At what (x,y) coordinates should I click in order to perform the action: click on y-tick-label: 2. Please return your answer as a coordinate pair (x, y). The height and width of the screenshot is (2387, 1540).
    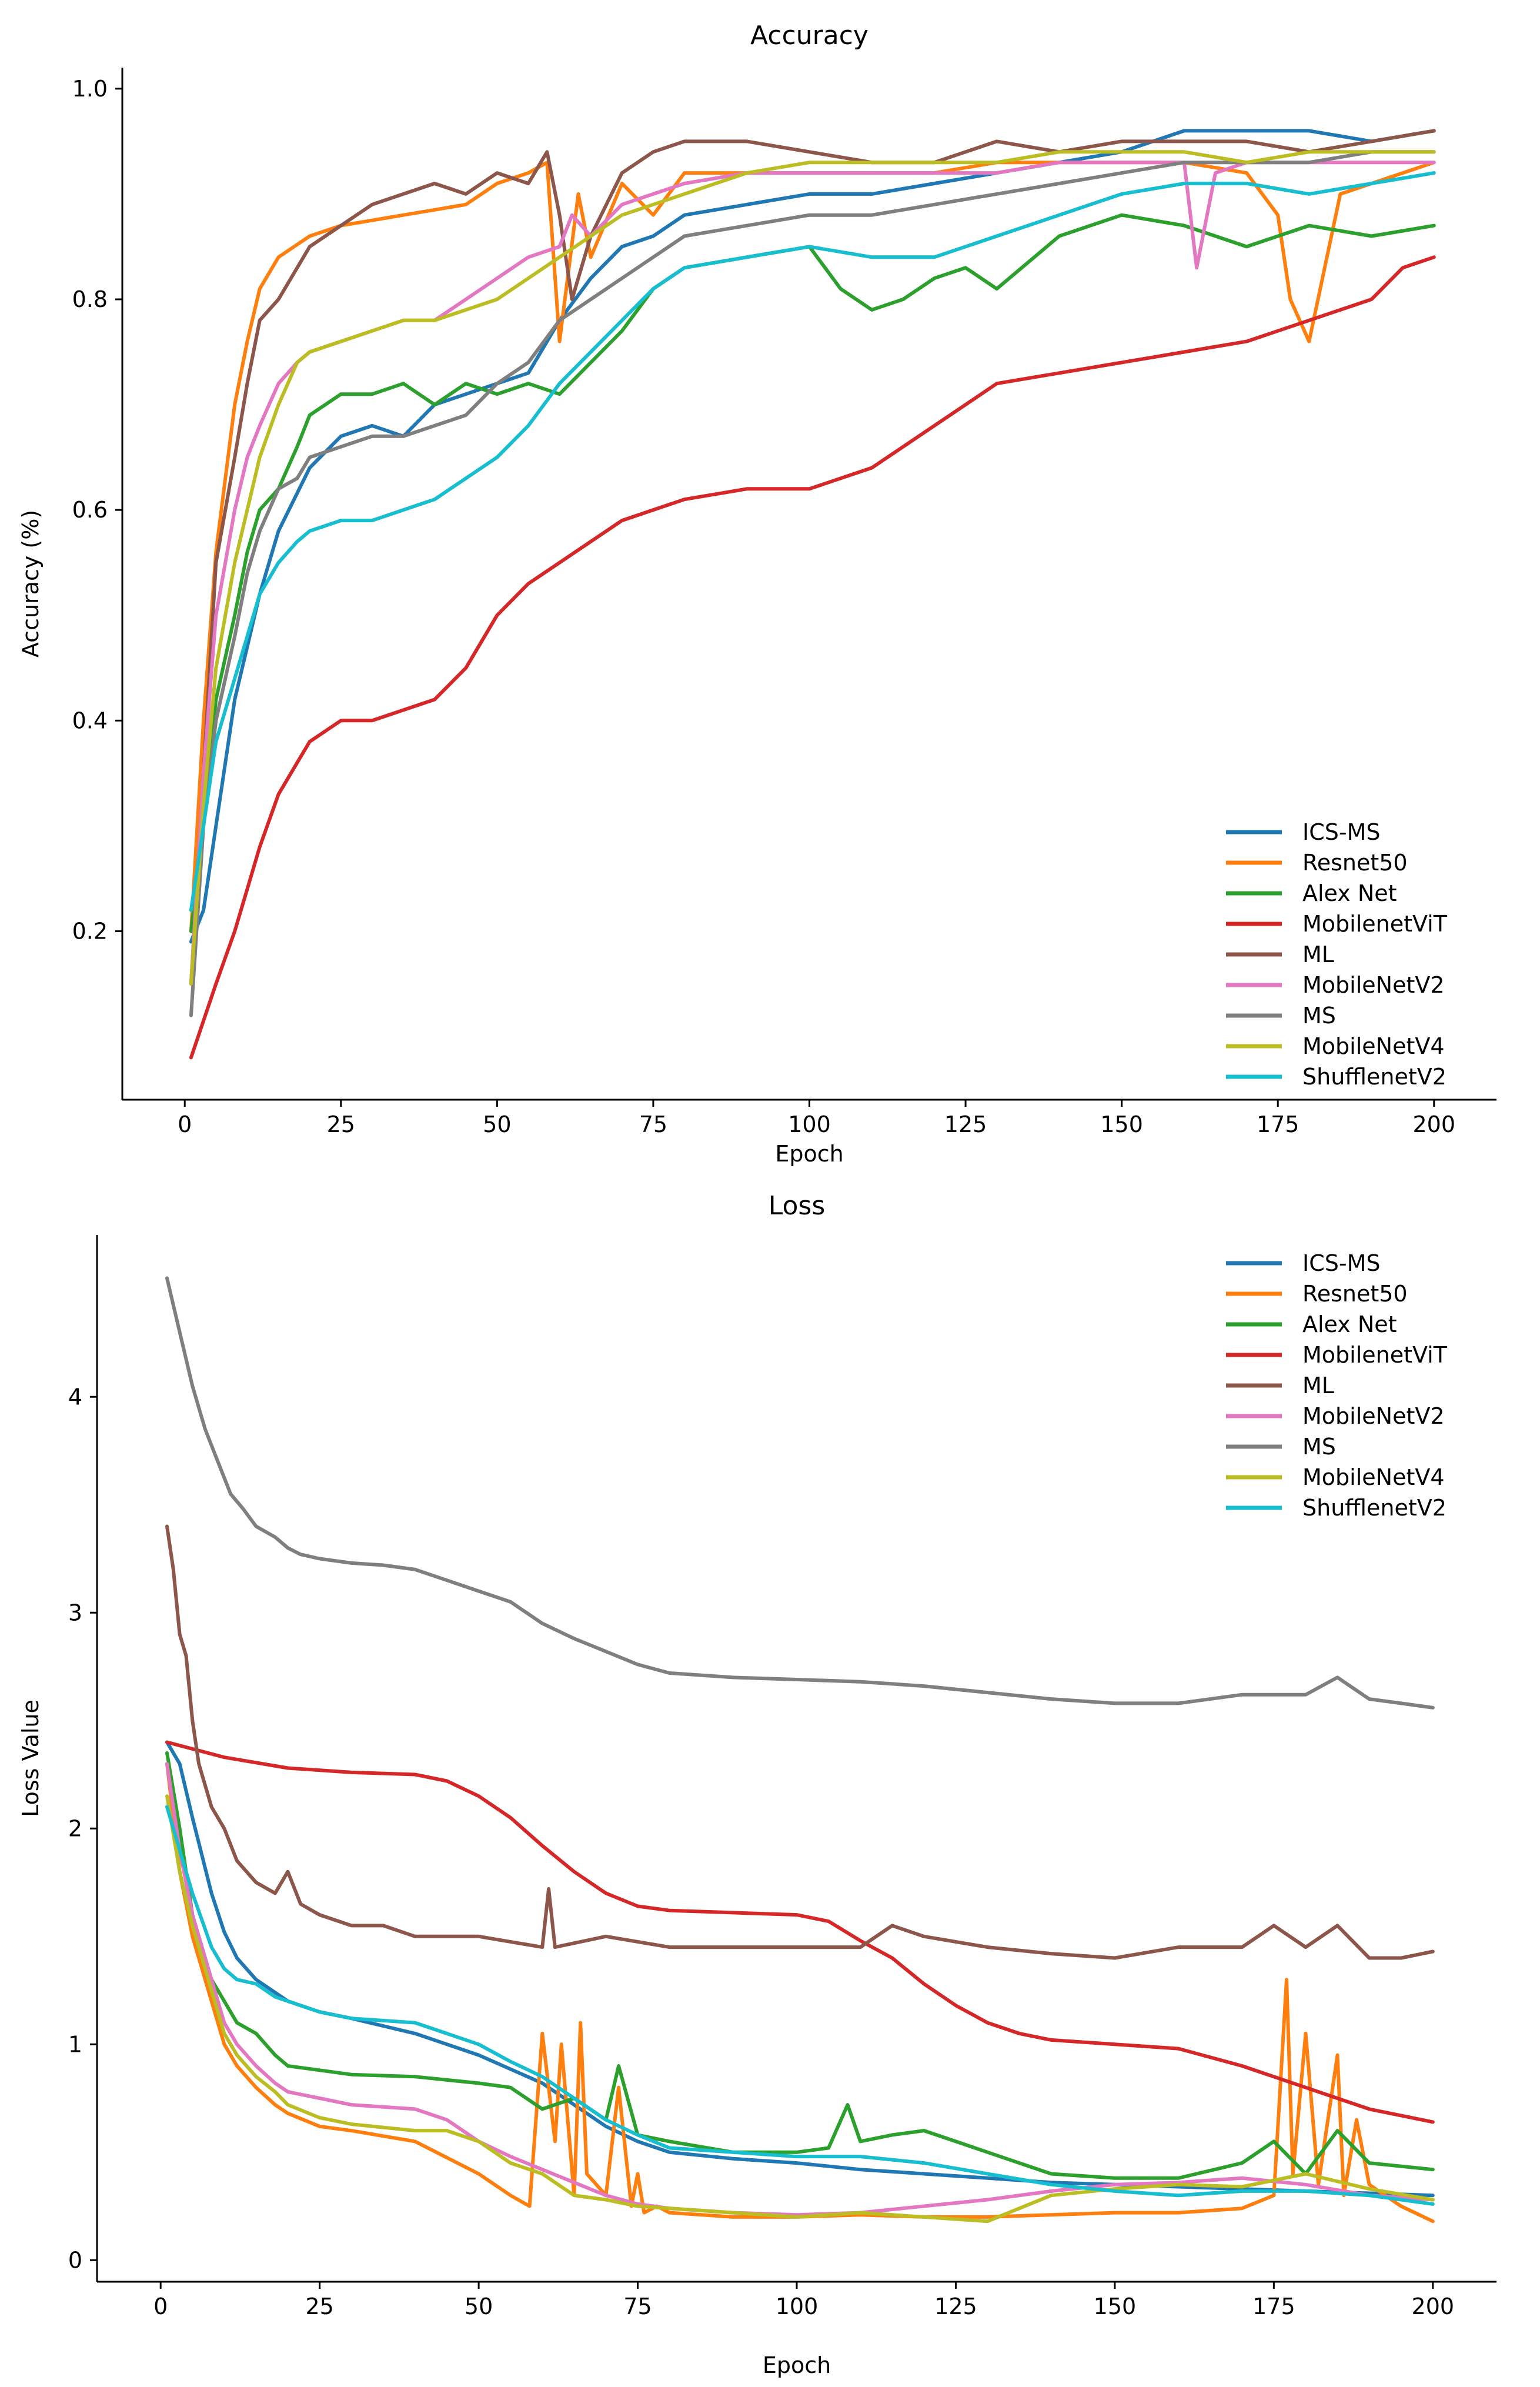
    Looking at the image, I should click on (75, 1828).